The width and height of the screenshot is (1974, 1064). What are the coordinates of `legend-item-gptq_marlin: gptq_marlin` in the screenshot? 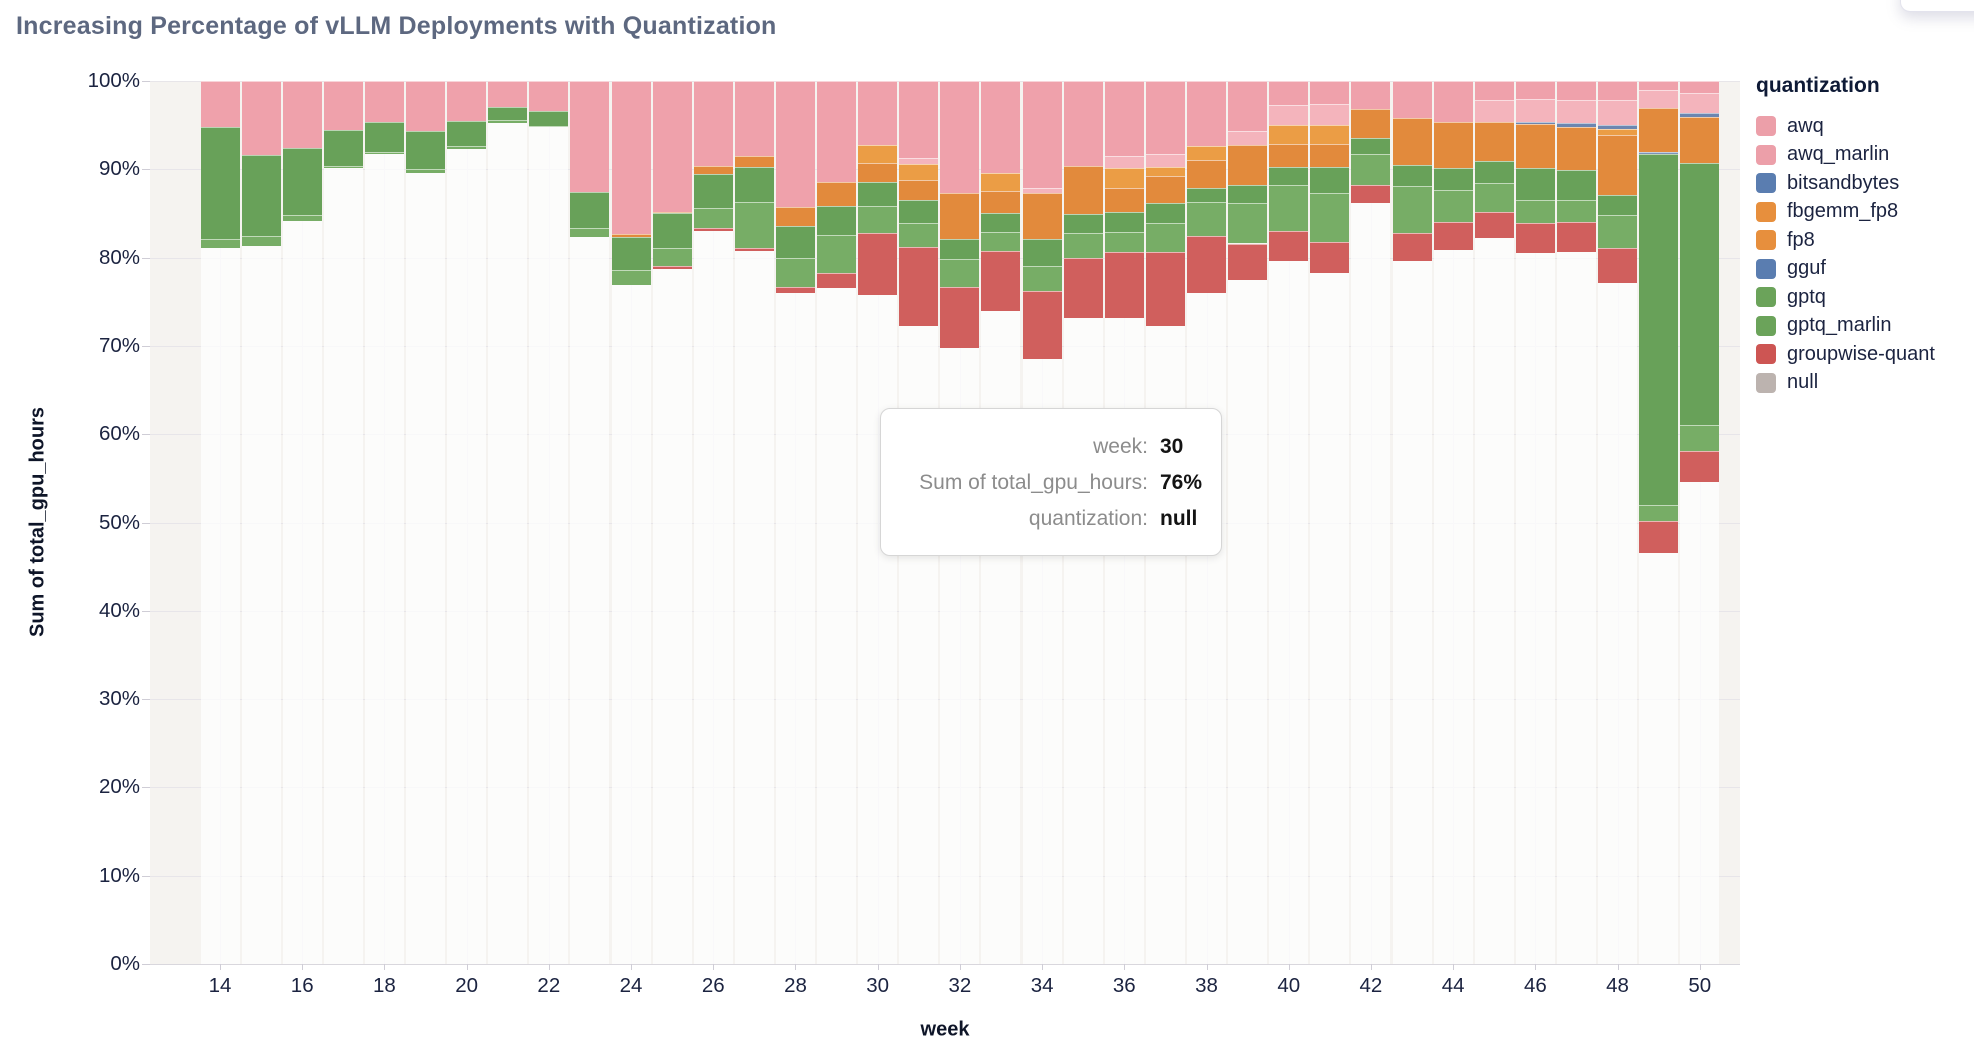 It's located at (1861, 326).